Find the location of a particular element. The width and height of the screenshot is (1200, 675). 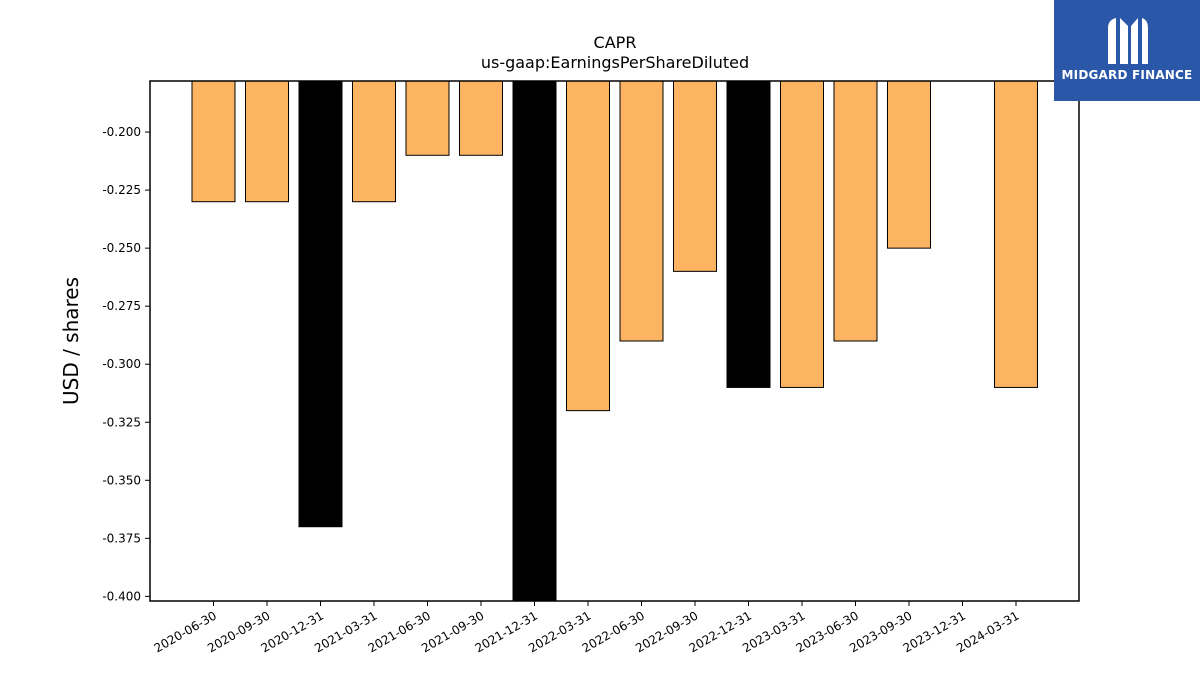

y-tick-label: -0.200 is located at coordinates (121, 132).